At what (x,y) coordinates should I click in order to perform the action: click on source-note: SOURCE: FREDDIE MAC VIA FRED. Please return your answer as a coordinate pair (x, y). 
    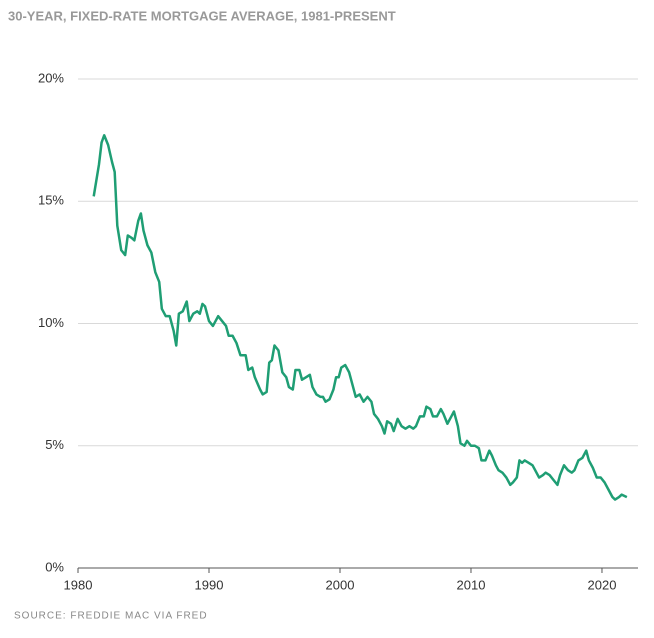
    Looking at the image, I should click on (111, 616).